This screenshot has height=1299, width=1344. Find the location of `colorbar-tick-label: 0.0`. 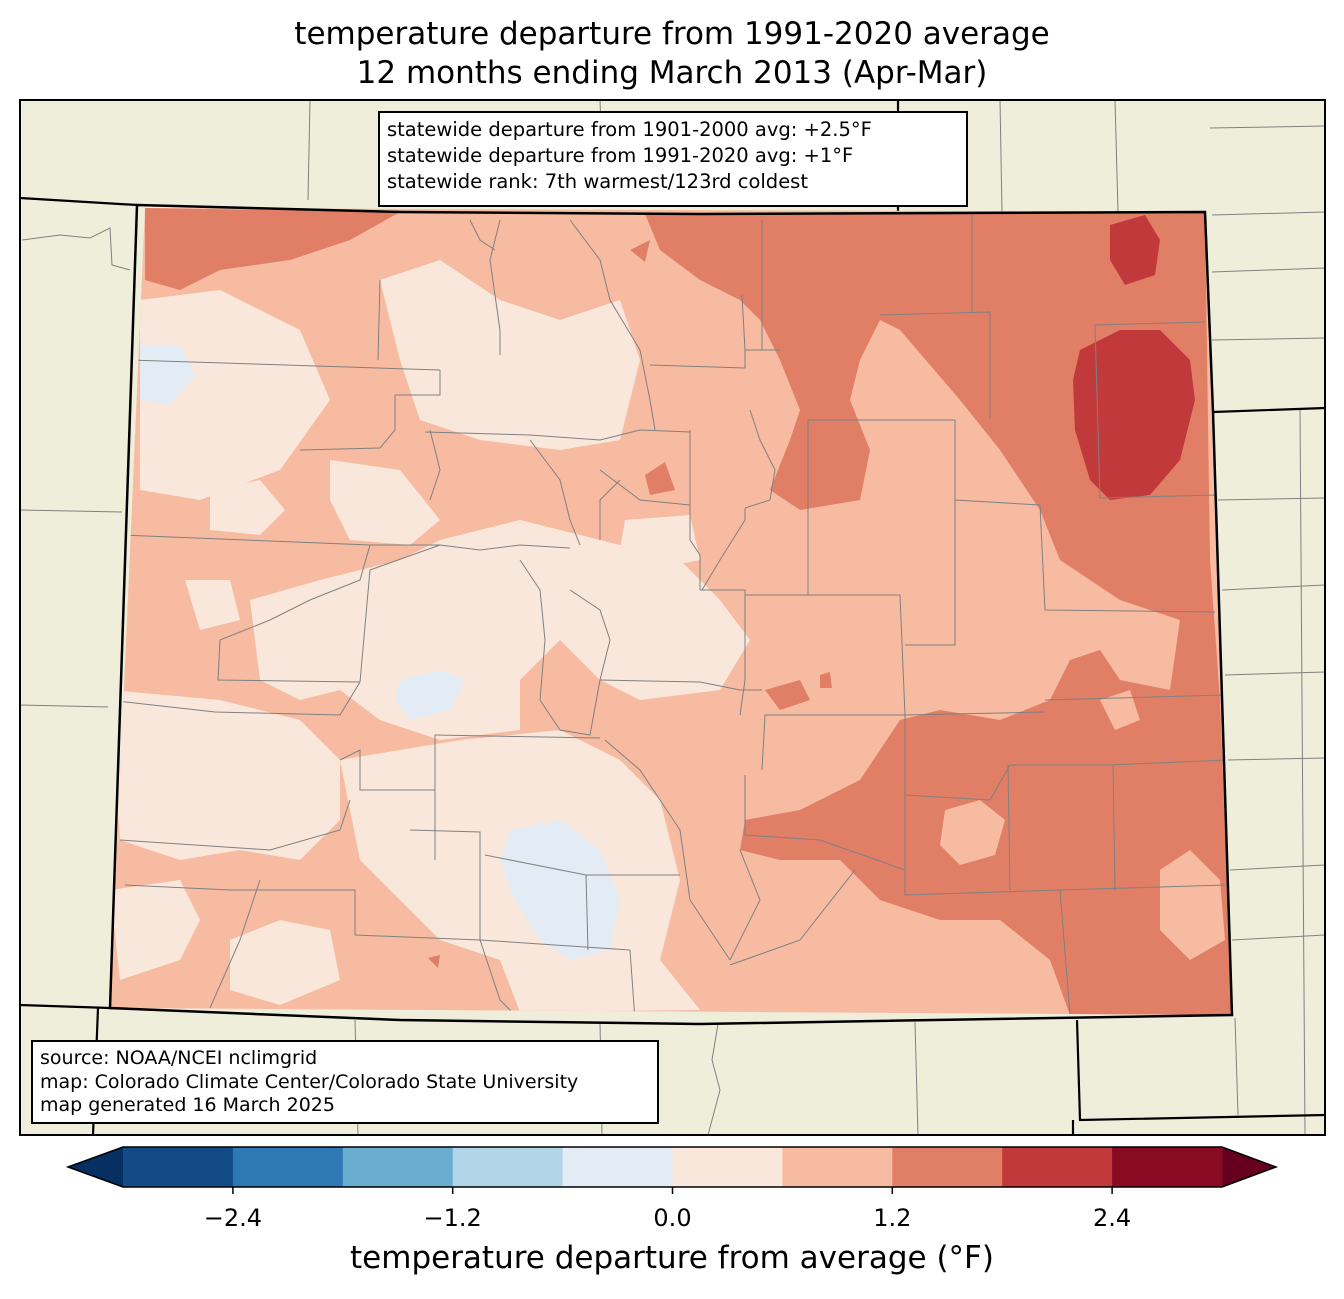

colorbar-tick-label: 0.0 is located at coordinates (672, 1218).